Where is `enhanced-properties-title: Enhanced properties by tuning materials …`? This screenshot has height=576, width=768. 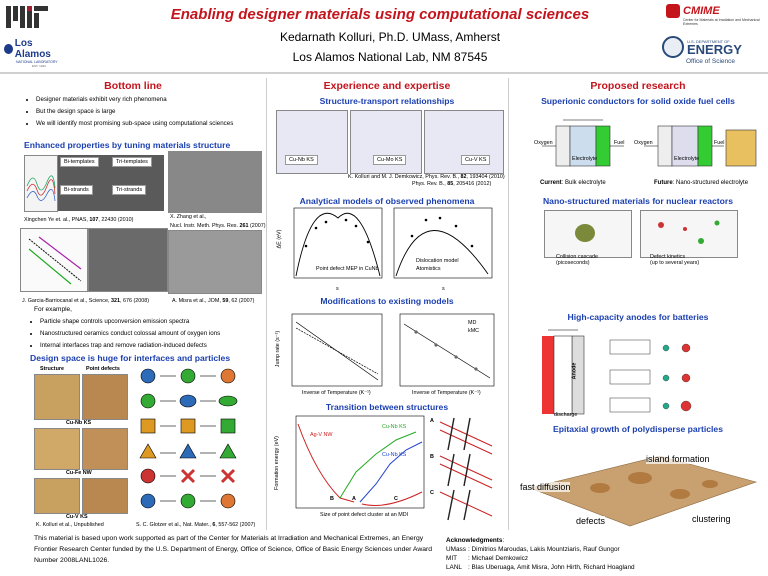 enhanced-properties-title: Enhanced properties by tuning materials … is located at coordinates (127, 145).